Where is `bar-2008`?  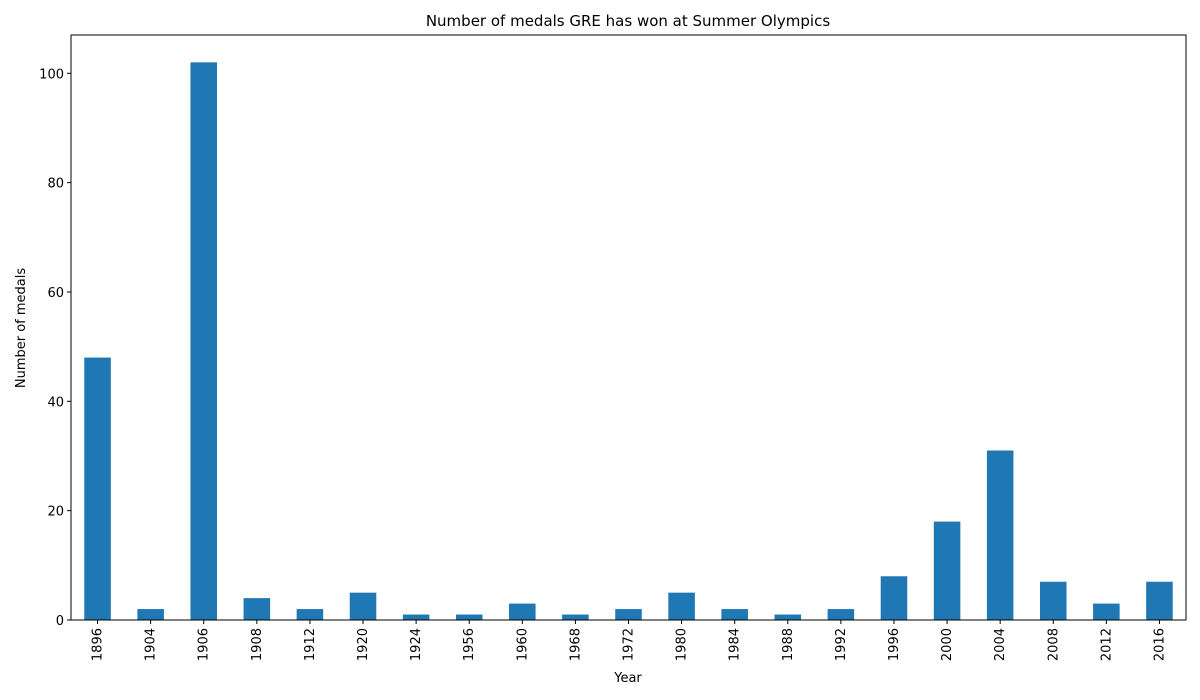
bar-2008 is located at coordinates (1053, 600).